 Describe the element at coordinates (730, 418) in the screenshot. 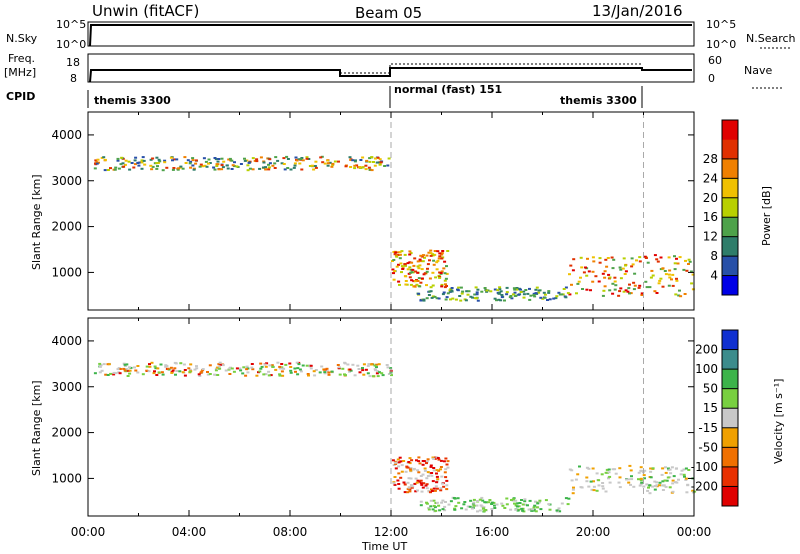

I see `colorbar-frame` at that location.